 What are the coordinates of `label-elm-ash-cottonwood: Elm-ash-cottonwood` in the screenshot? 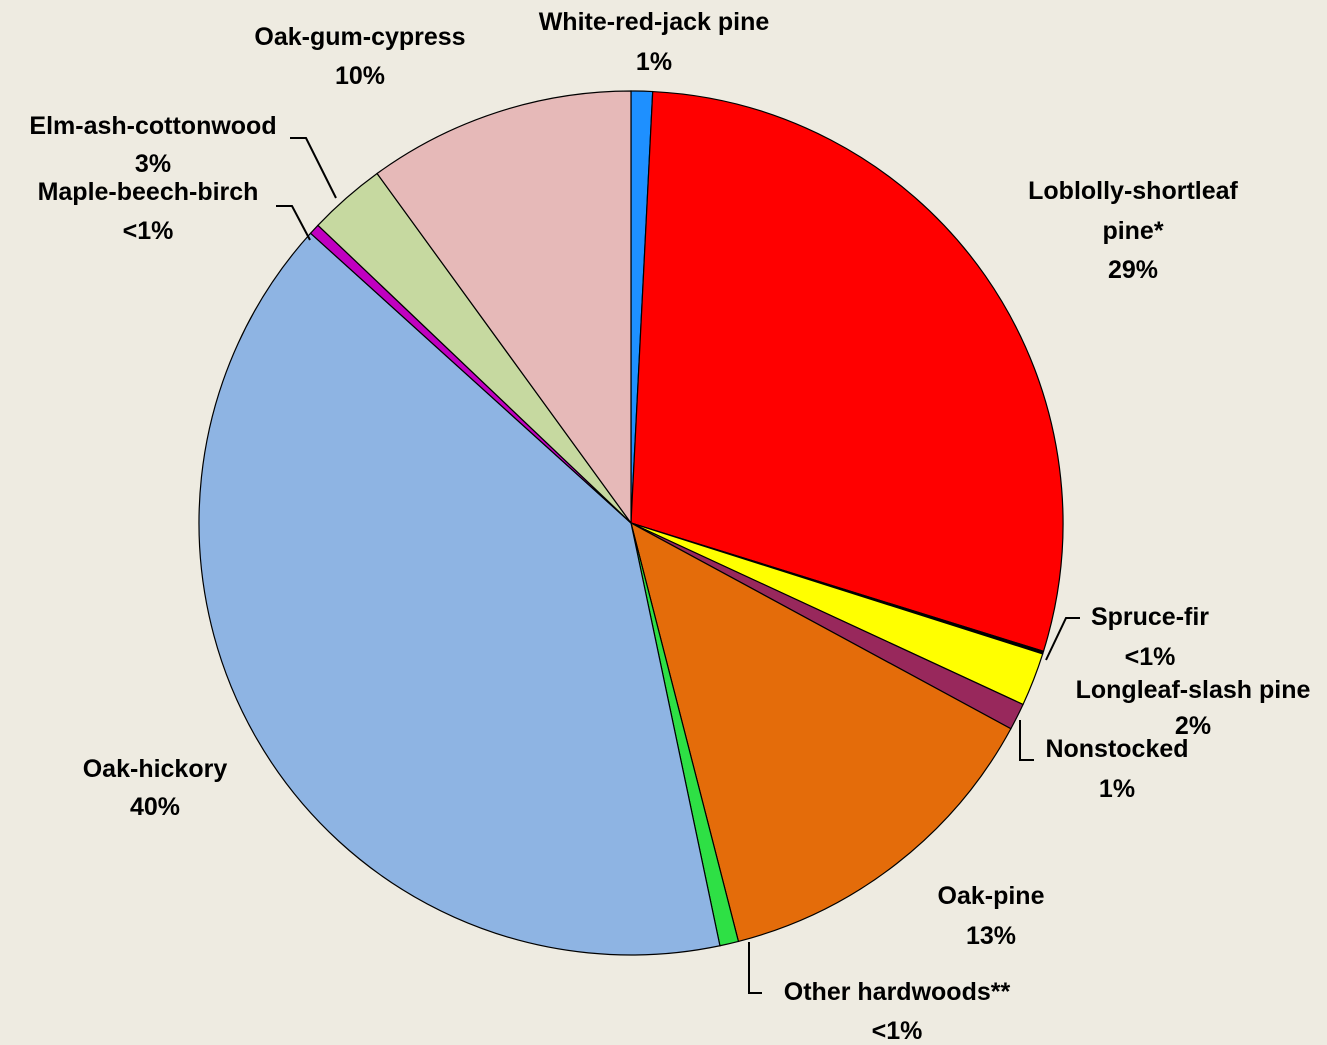 It's located at (152, 126).